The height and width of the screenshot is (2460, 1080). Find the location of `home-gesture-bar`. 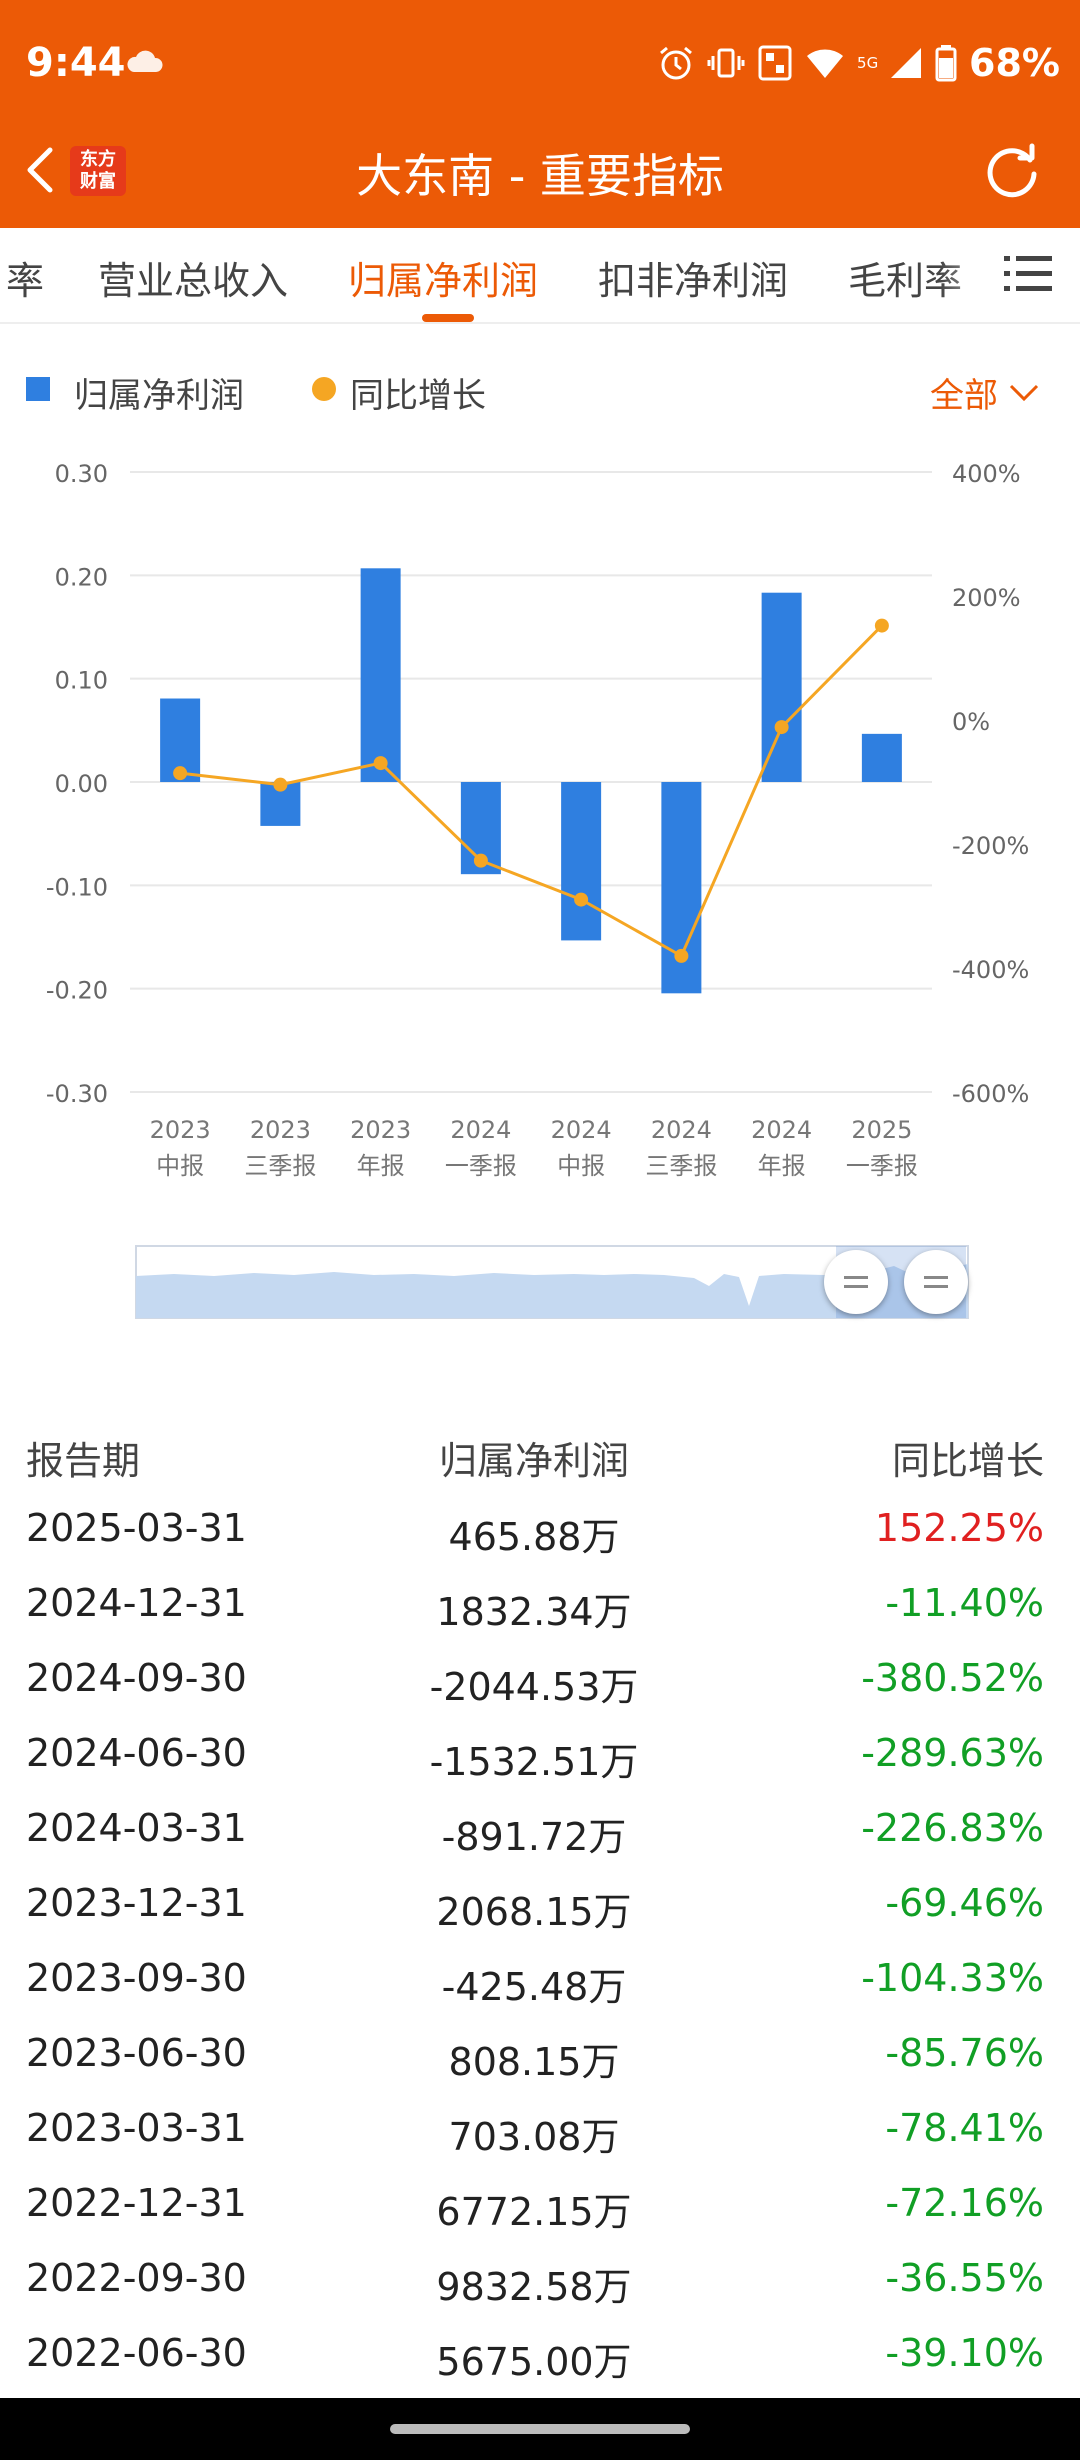

home-gesture-bar is located at coordinates (540, 2429).